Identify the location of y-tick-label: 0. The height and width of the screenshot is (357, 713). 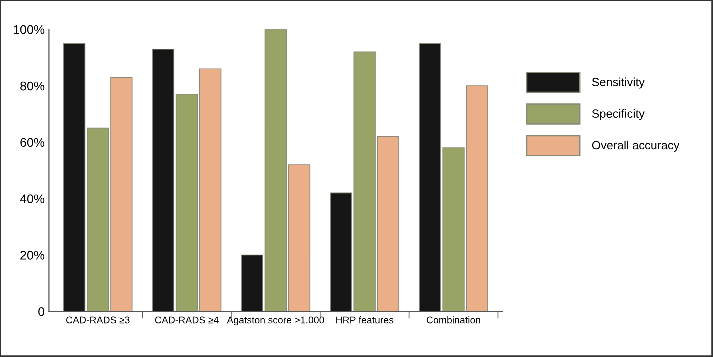
(41, 311).